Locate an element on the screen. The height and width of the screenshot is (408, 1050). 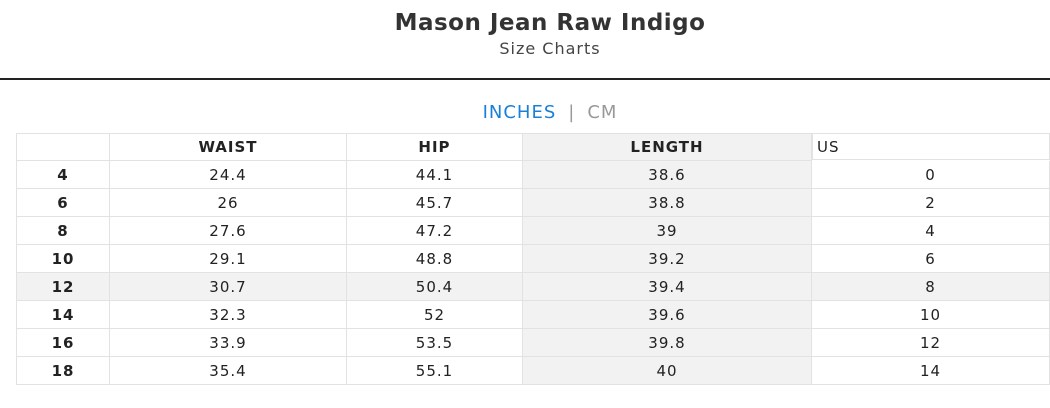
table-cell: 55.1 is located at coordinates (435, 371).